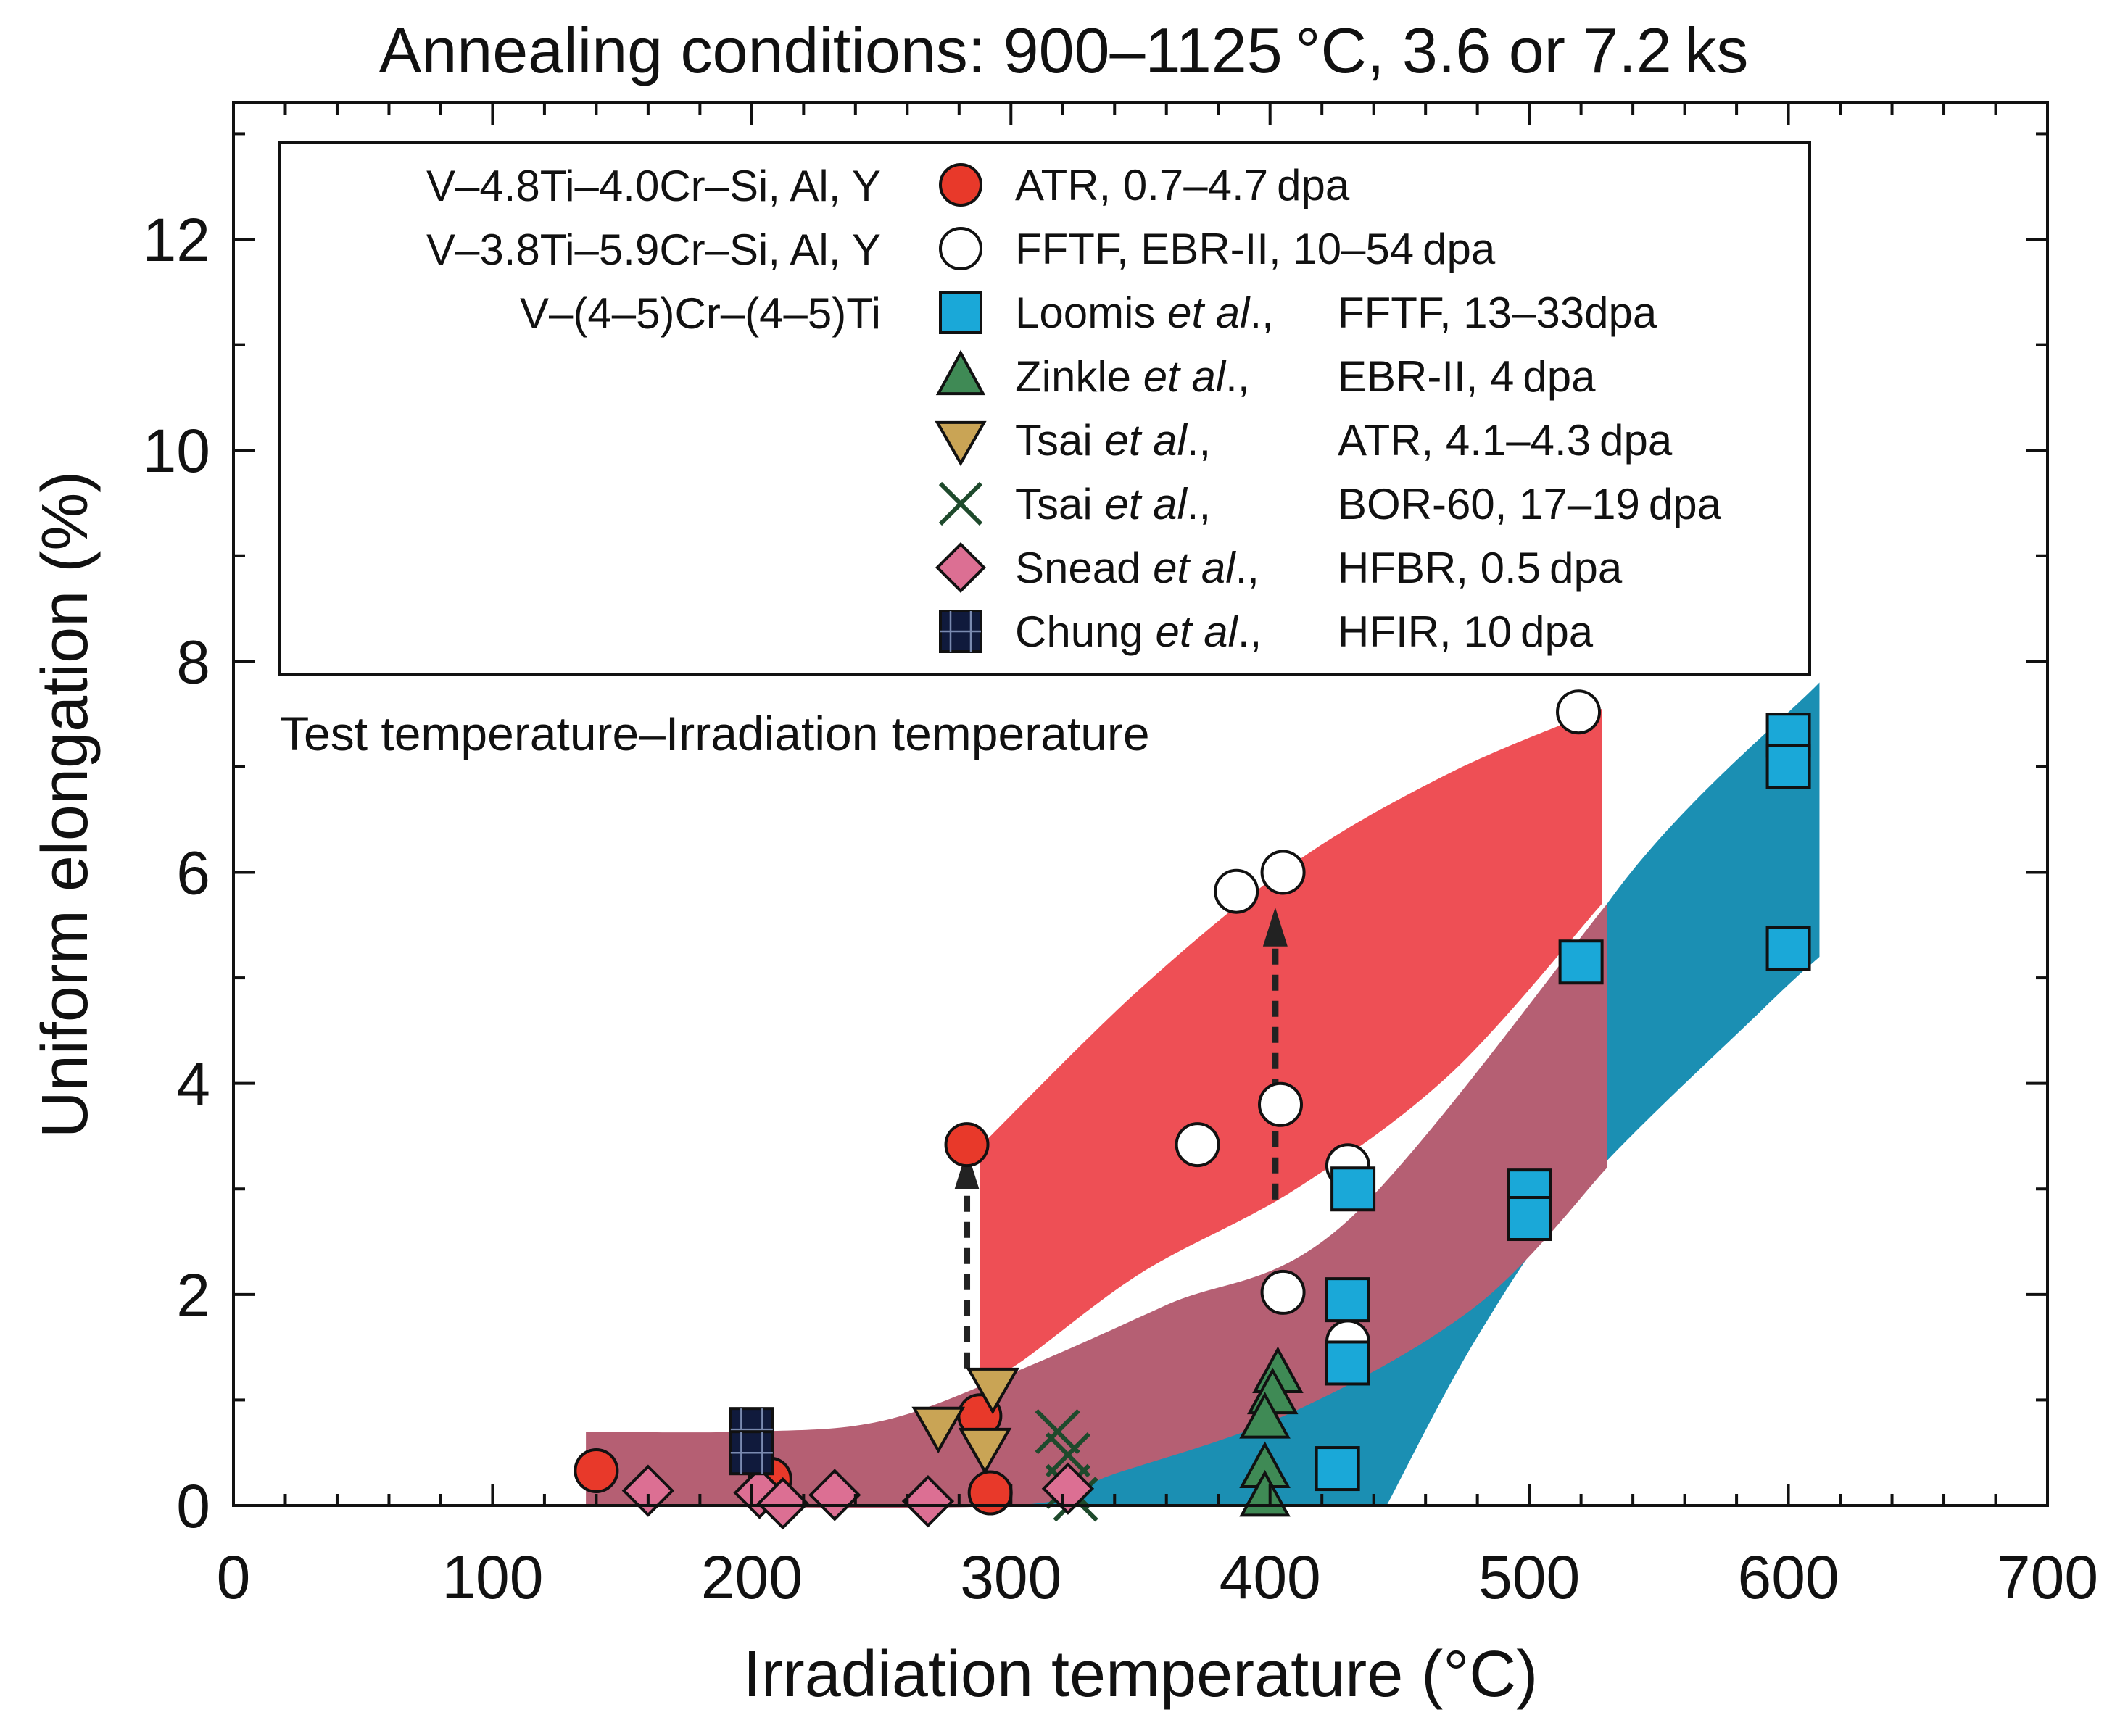 This screenshot has height=1736, width=2128. I want to click on y-tick-label-2: 2, so click(193, 1295).